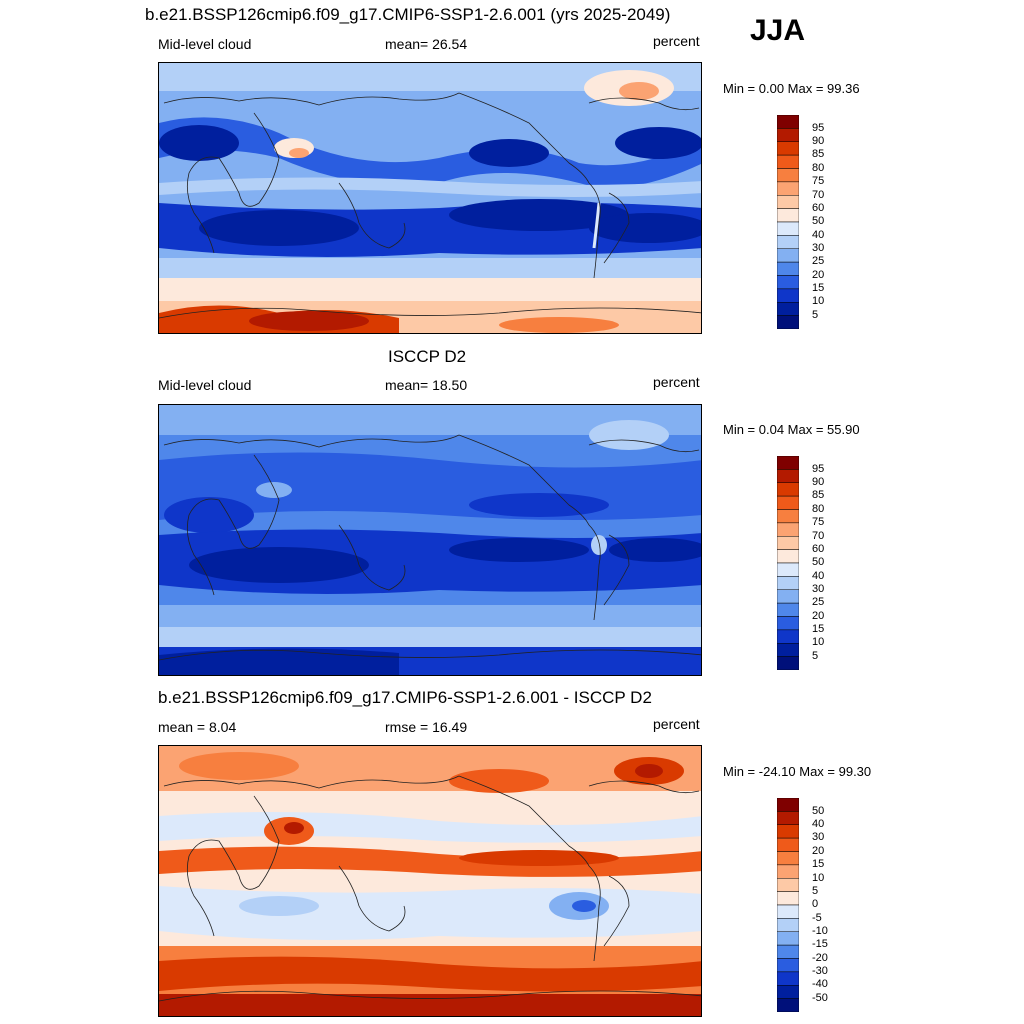 This screenshot has height=1024, width=1024. Describe the element at coordinates (788, 563) in the screenshot. I see `panel2-colorbar` at that location.